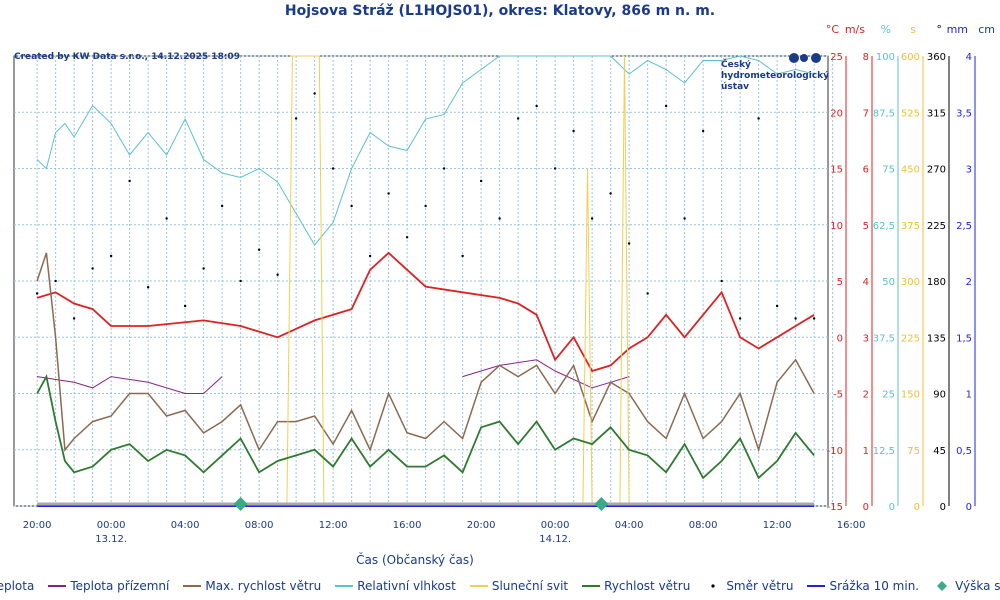 This screenshot has width=1000, height=600. What do you see at coordinates (939, 451) in the screenshot?
I see `y-tick-label: 45` at bounding box center [939, 451].